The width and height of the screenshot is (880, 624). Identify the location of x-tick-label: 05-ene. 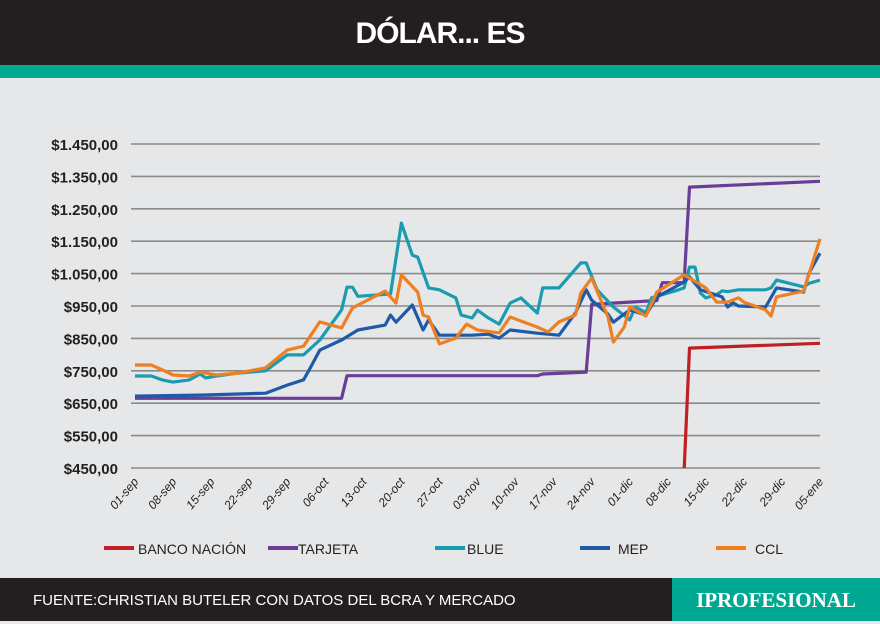
(809, 494).